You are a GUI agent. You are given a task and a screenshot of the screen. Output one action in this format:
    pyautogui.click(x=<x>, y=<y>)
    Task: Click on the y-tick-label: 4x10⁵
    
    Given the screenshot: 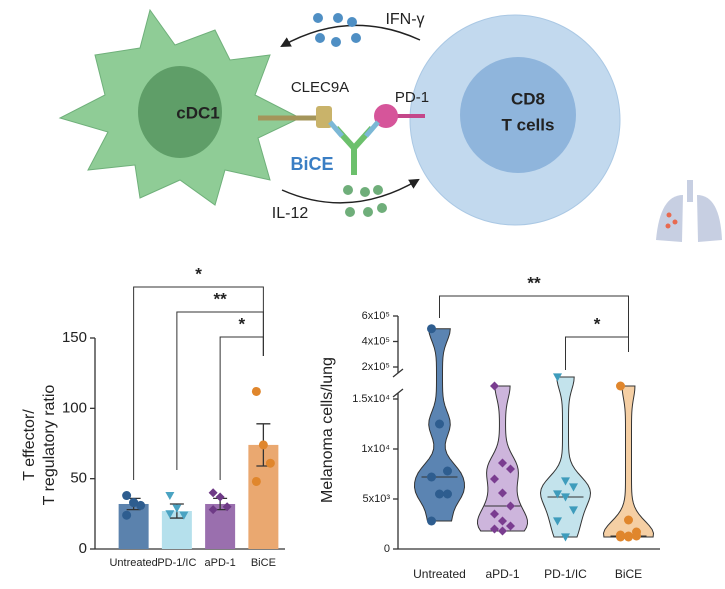 What is the action you would take?
    pyautogui.click(x=376, y=341)
    